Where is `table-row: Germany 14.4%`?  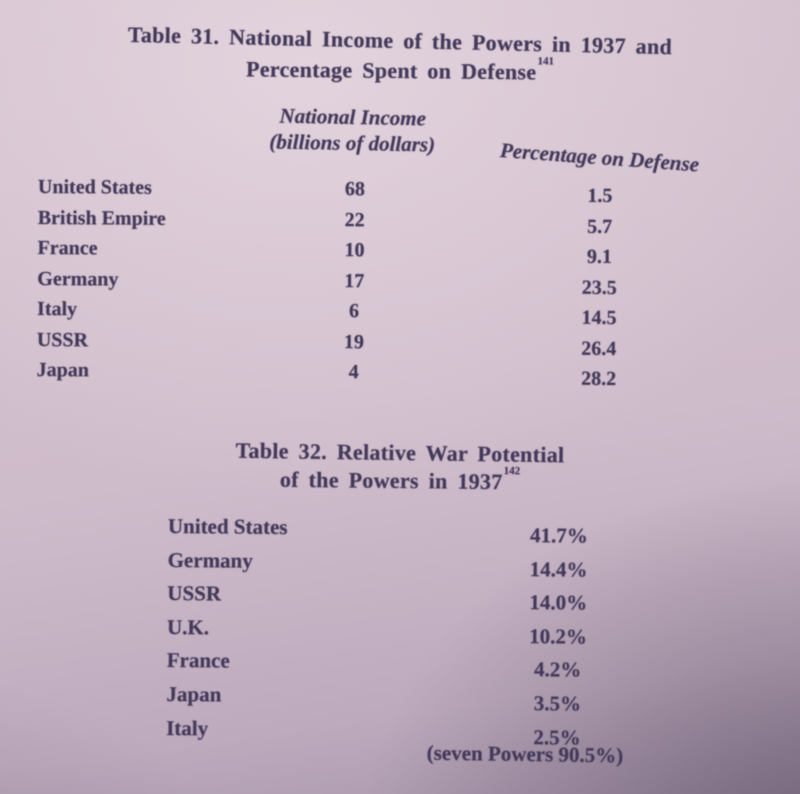
table-row: Germany 14.4% is located at coordinates (400, 564).